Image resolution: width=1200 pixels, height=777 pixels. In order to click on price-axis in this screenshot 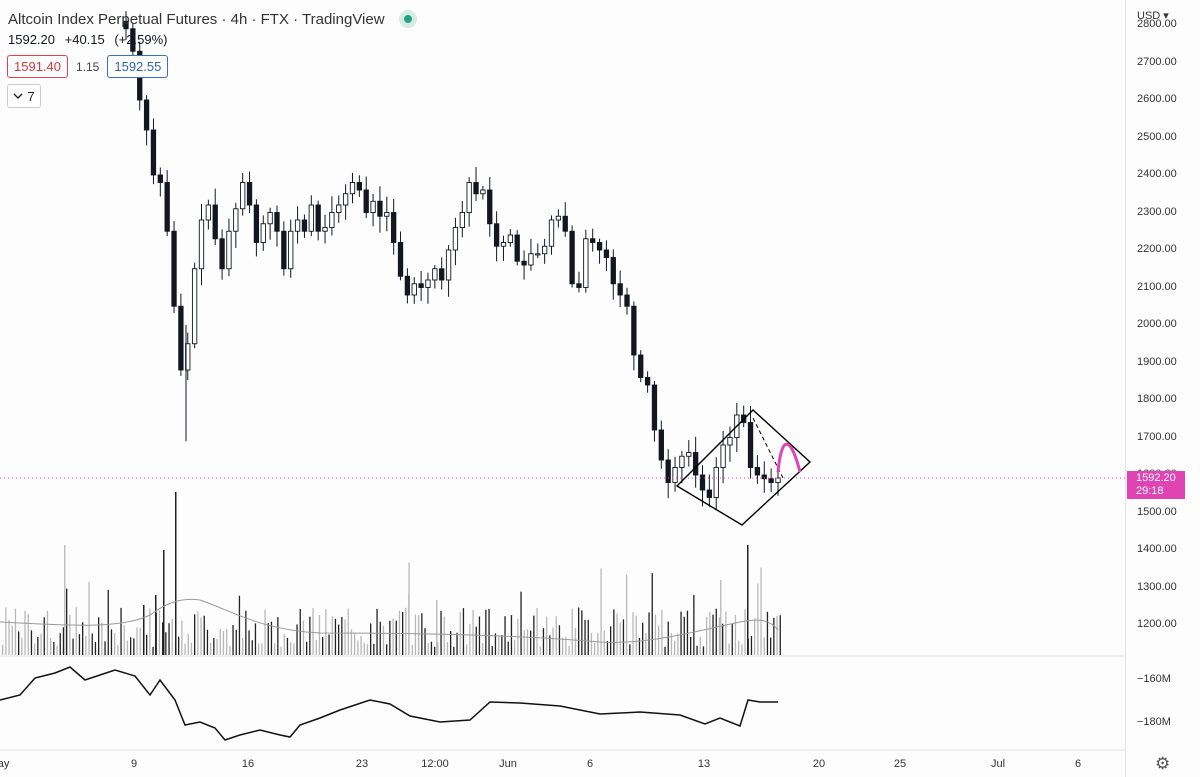, I will do `click(1162, 388)`.